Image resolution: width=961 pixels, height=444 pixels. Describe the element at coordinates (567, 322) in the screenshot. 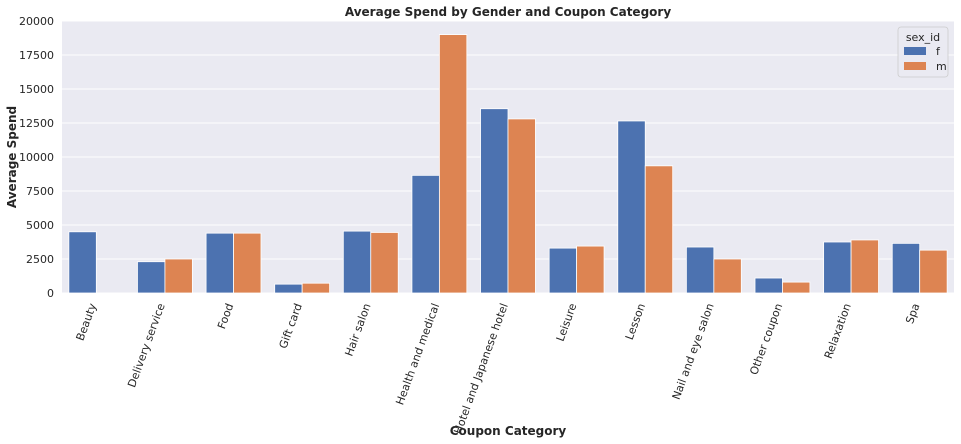

I see `x-tick-label-7: Leisure` at that location.